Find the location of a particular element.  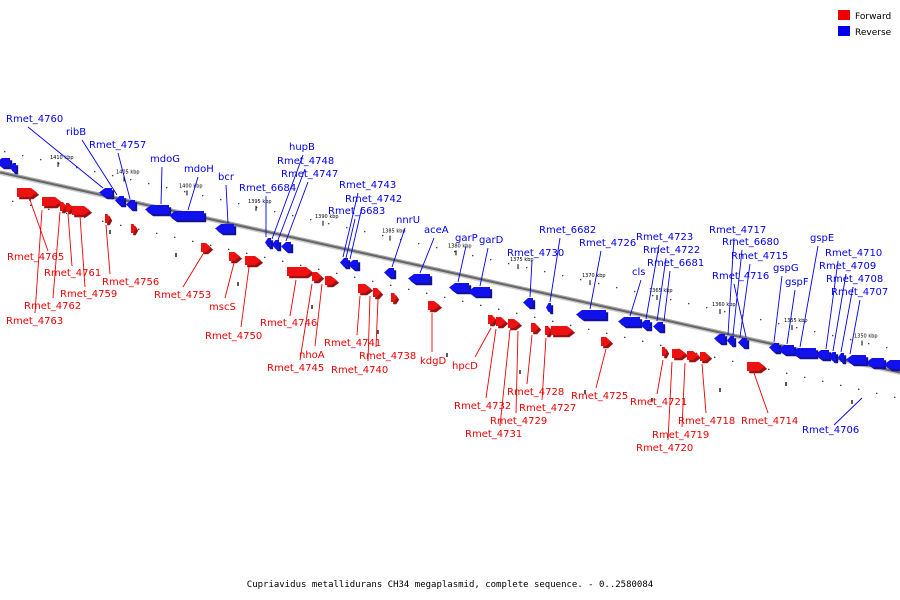

gene-label-rmet_4748: Rmet_4748 is located at coordinates (305, 198).